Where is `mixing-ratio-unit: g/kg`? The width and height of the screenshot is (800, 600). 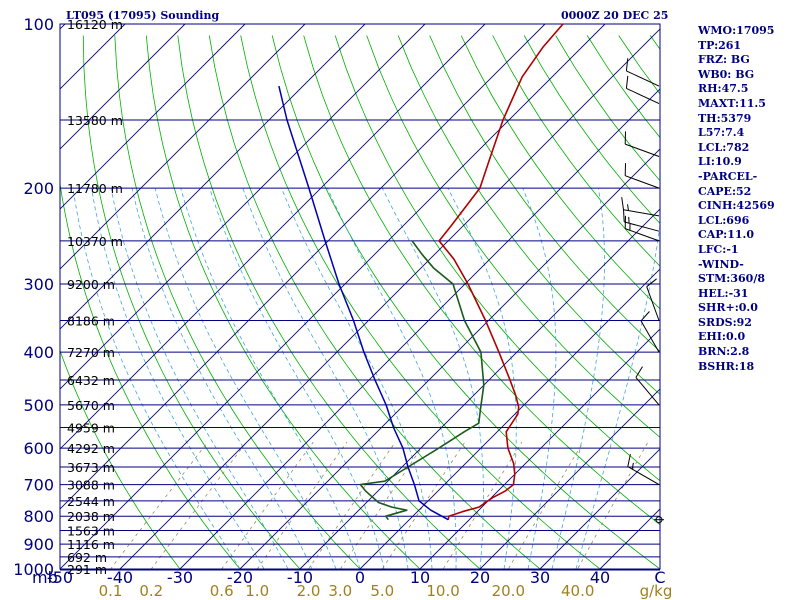
mixing-ratio-unit: g/kg is located at coordinates (656, 591).